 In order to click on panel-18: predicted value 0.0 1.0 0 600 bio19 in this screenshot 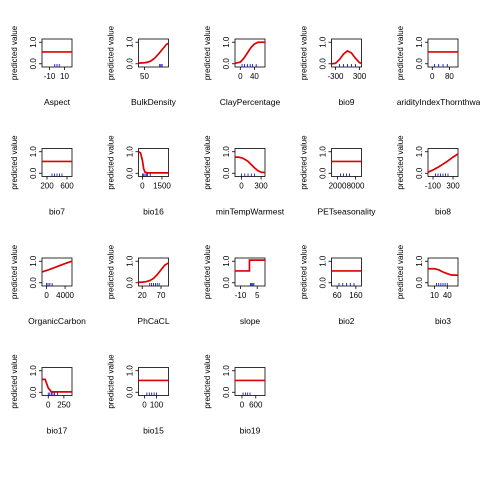, I will do `click(234, 395)`.